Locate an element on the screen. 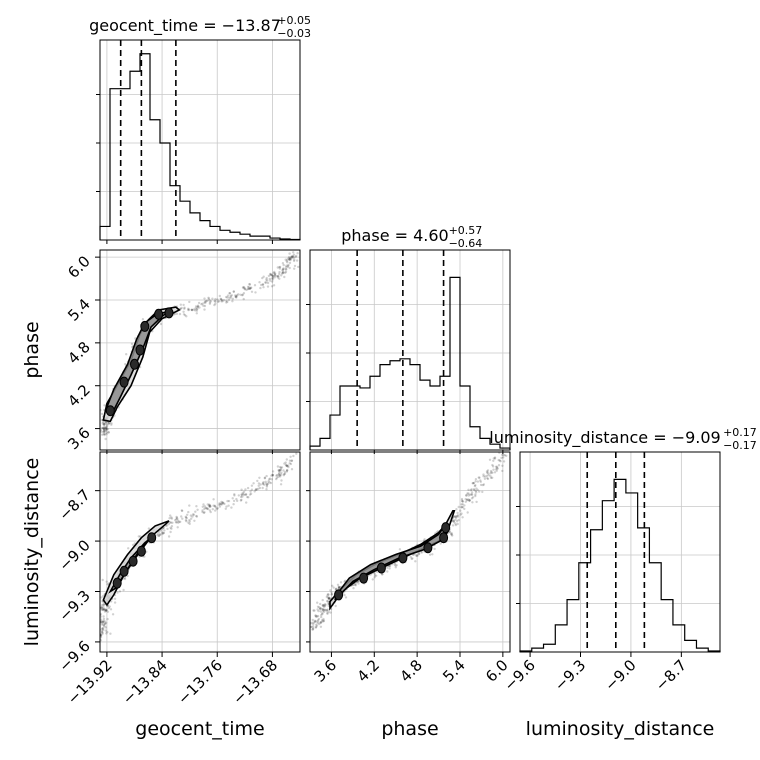  histogram-title: phase = 4.60 is located at coordinates (394, 235).